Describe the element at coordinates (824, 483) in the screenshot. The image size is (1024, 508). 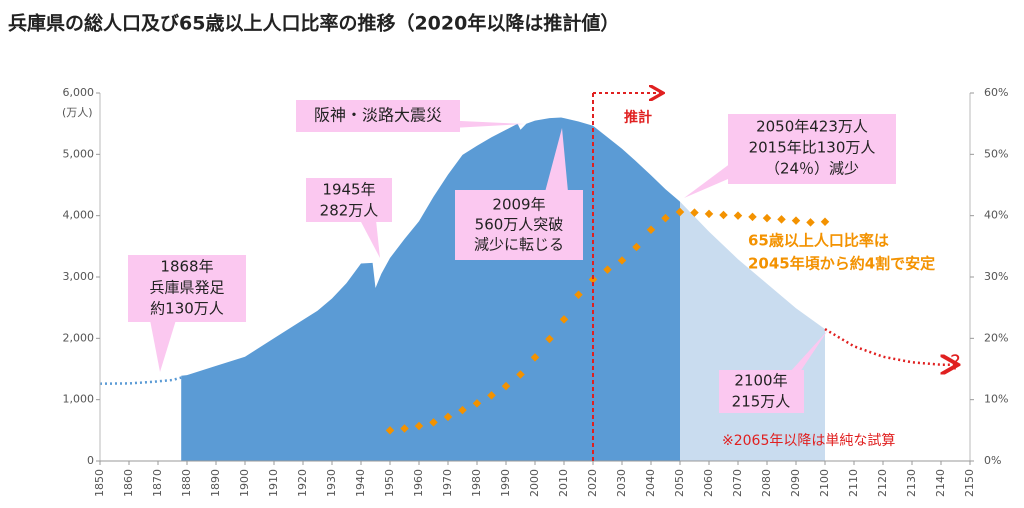
I see `x-tick-label: 2100` at that location.